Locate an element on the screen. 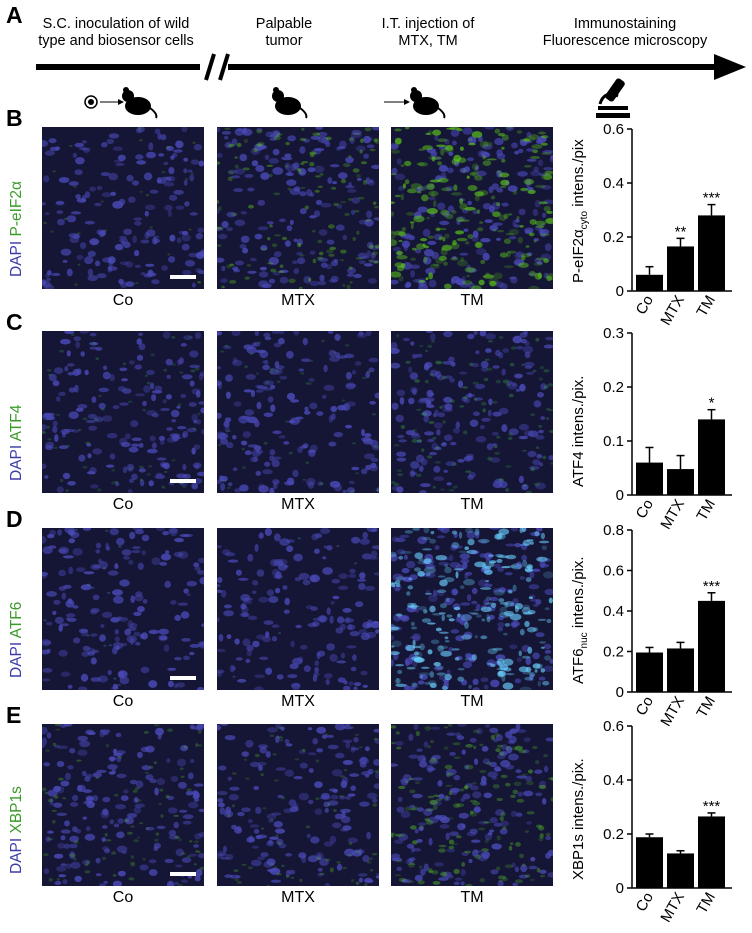 This screenshot has width=752, height=933. panel-letter-b: B is located at coordinates (14, 118).